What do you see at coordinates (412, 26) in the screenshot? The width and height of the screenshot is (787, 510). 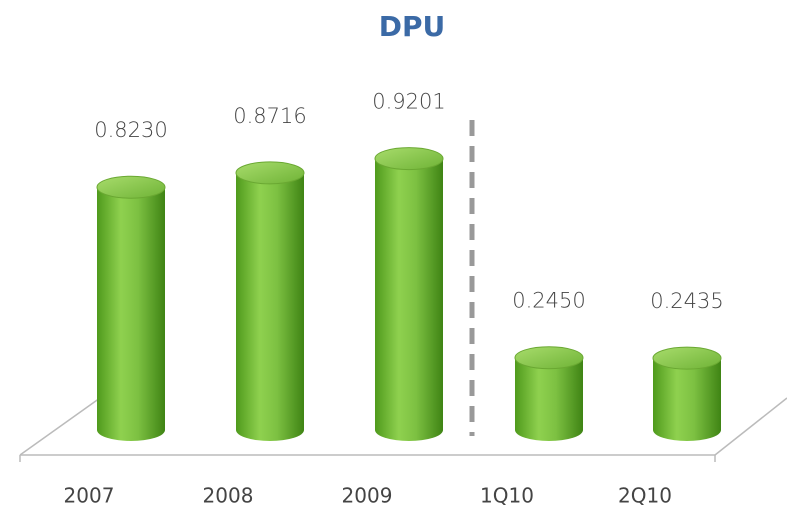 I see `chart-title: DPU` at bounding box center [412, 26].